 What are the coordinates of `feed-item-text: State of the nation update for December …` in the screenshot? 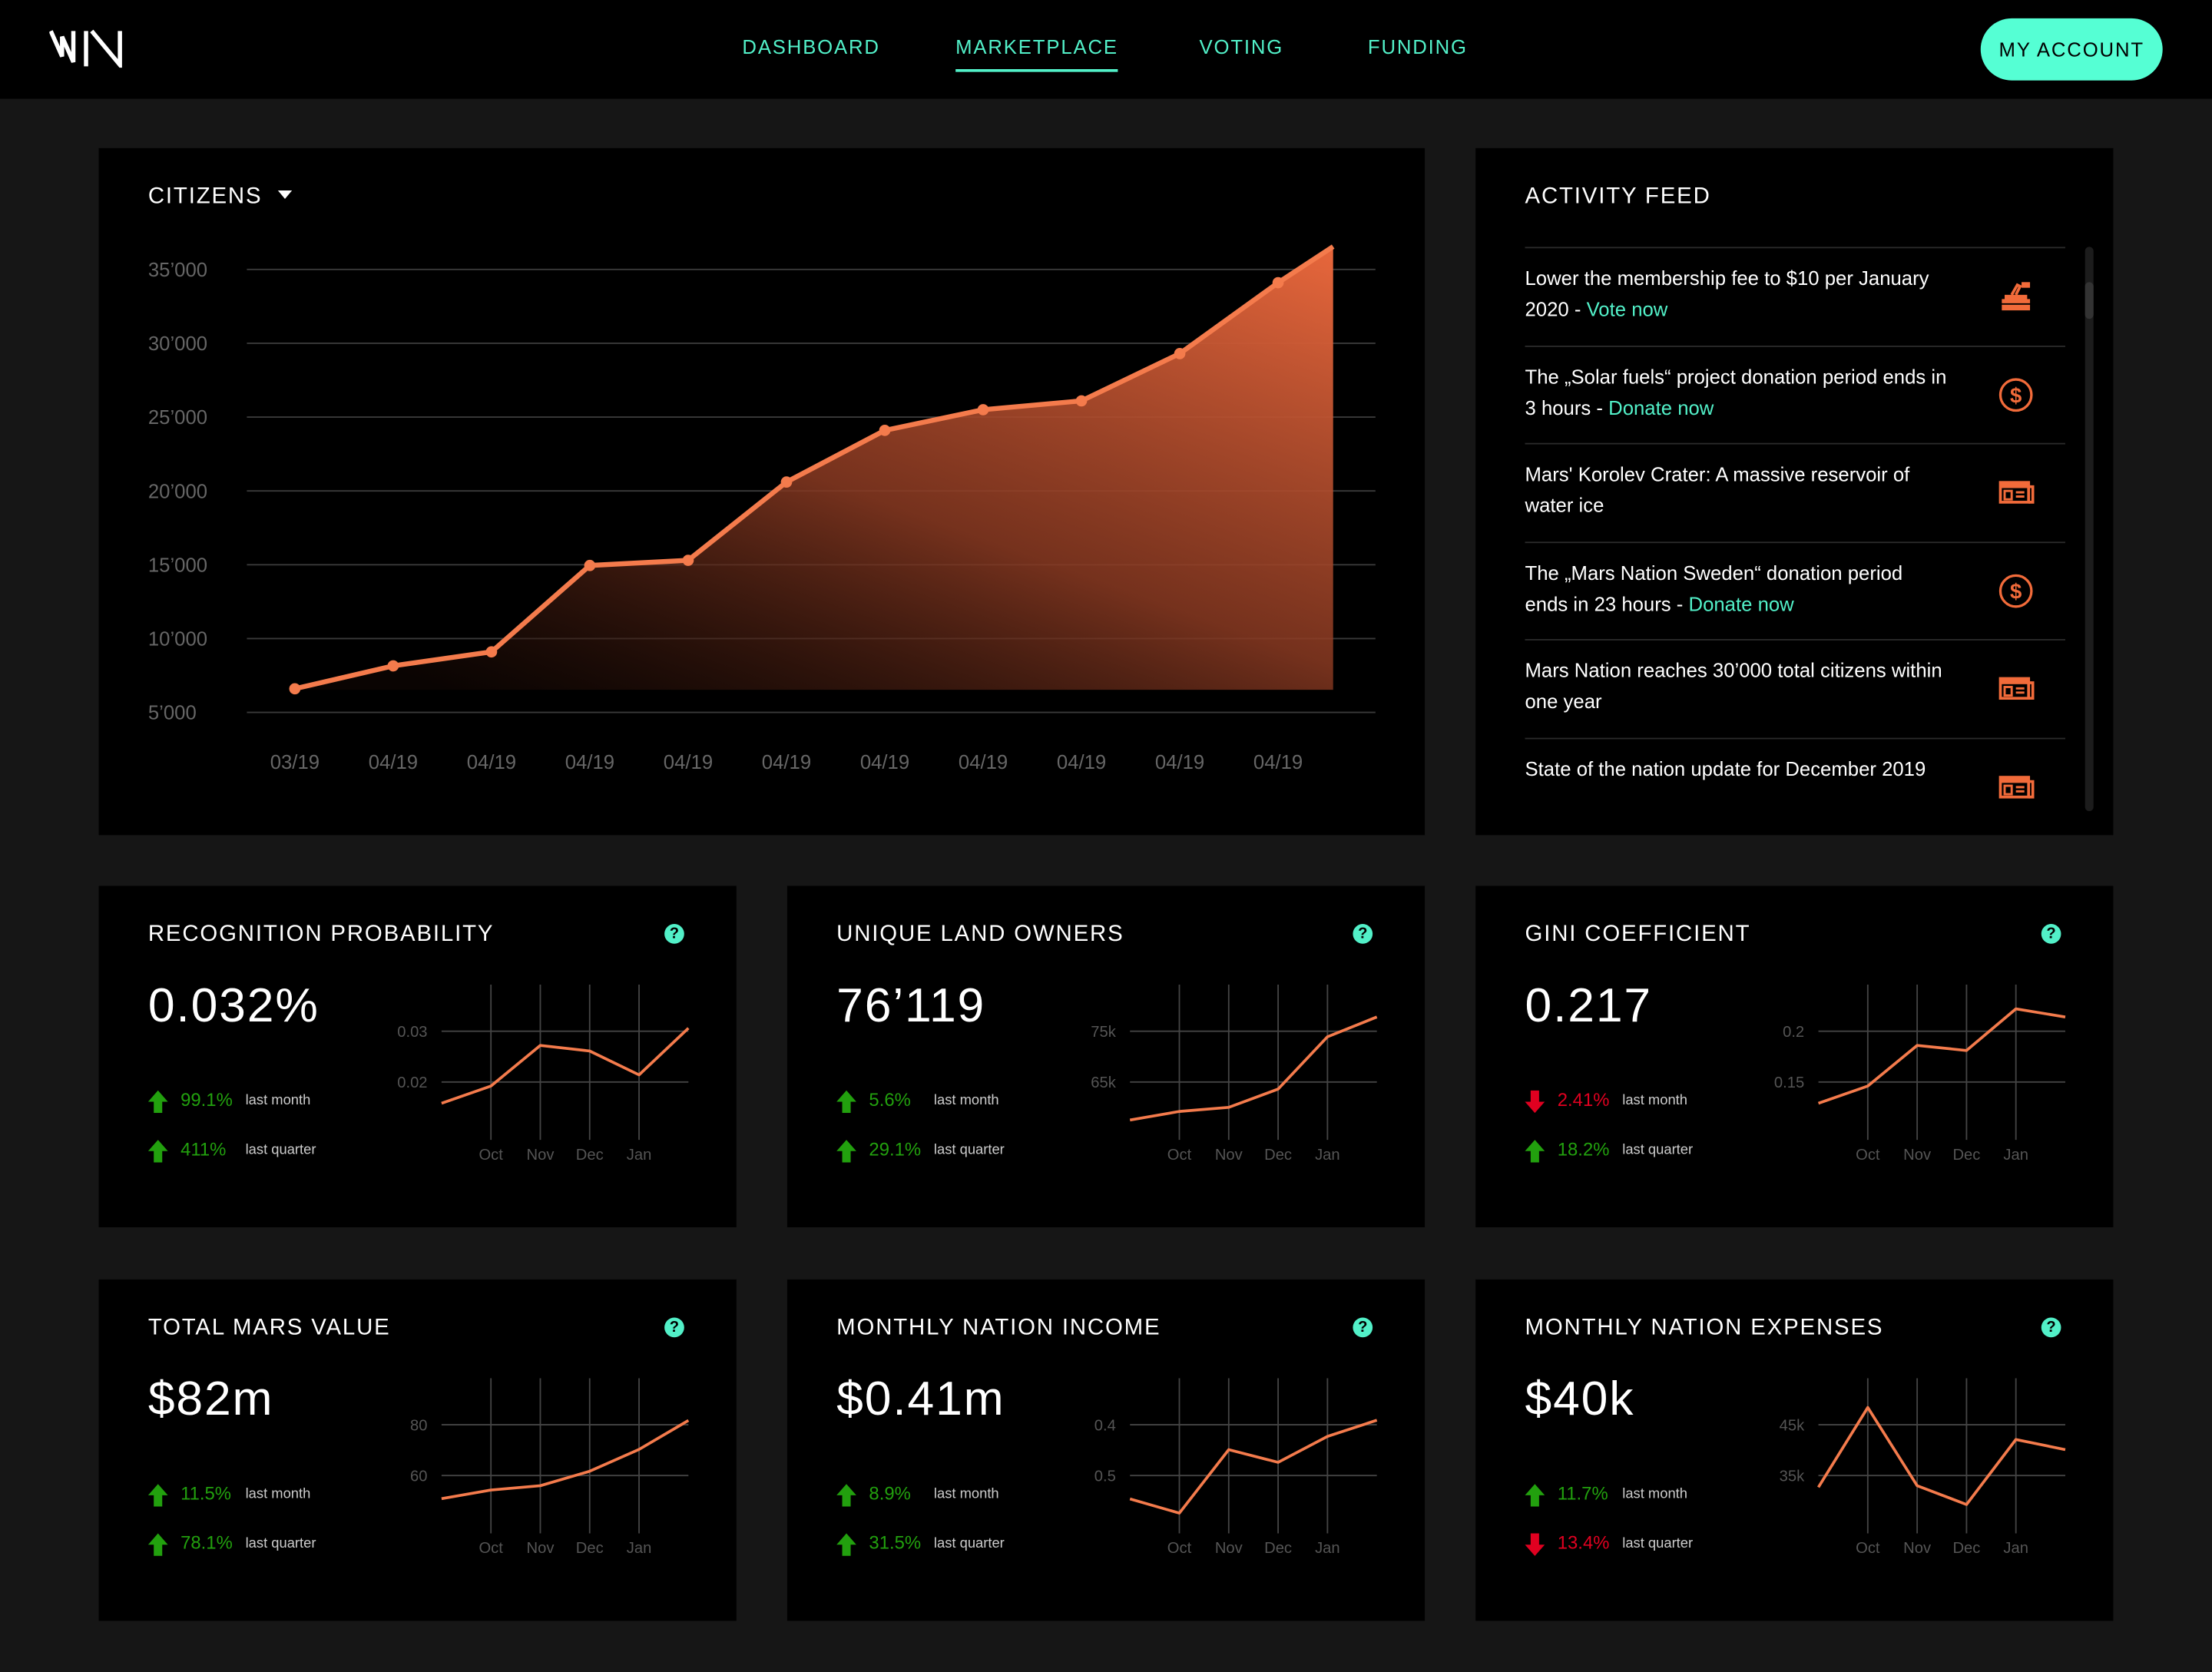 It's located at (1737, 768).